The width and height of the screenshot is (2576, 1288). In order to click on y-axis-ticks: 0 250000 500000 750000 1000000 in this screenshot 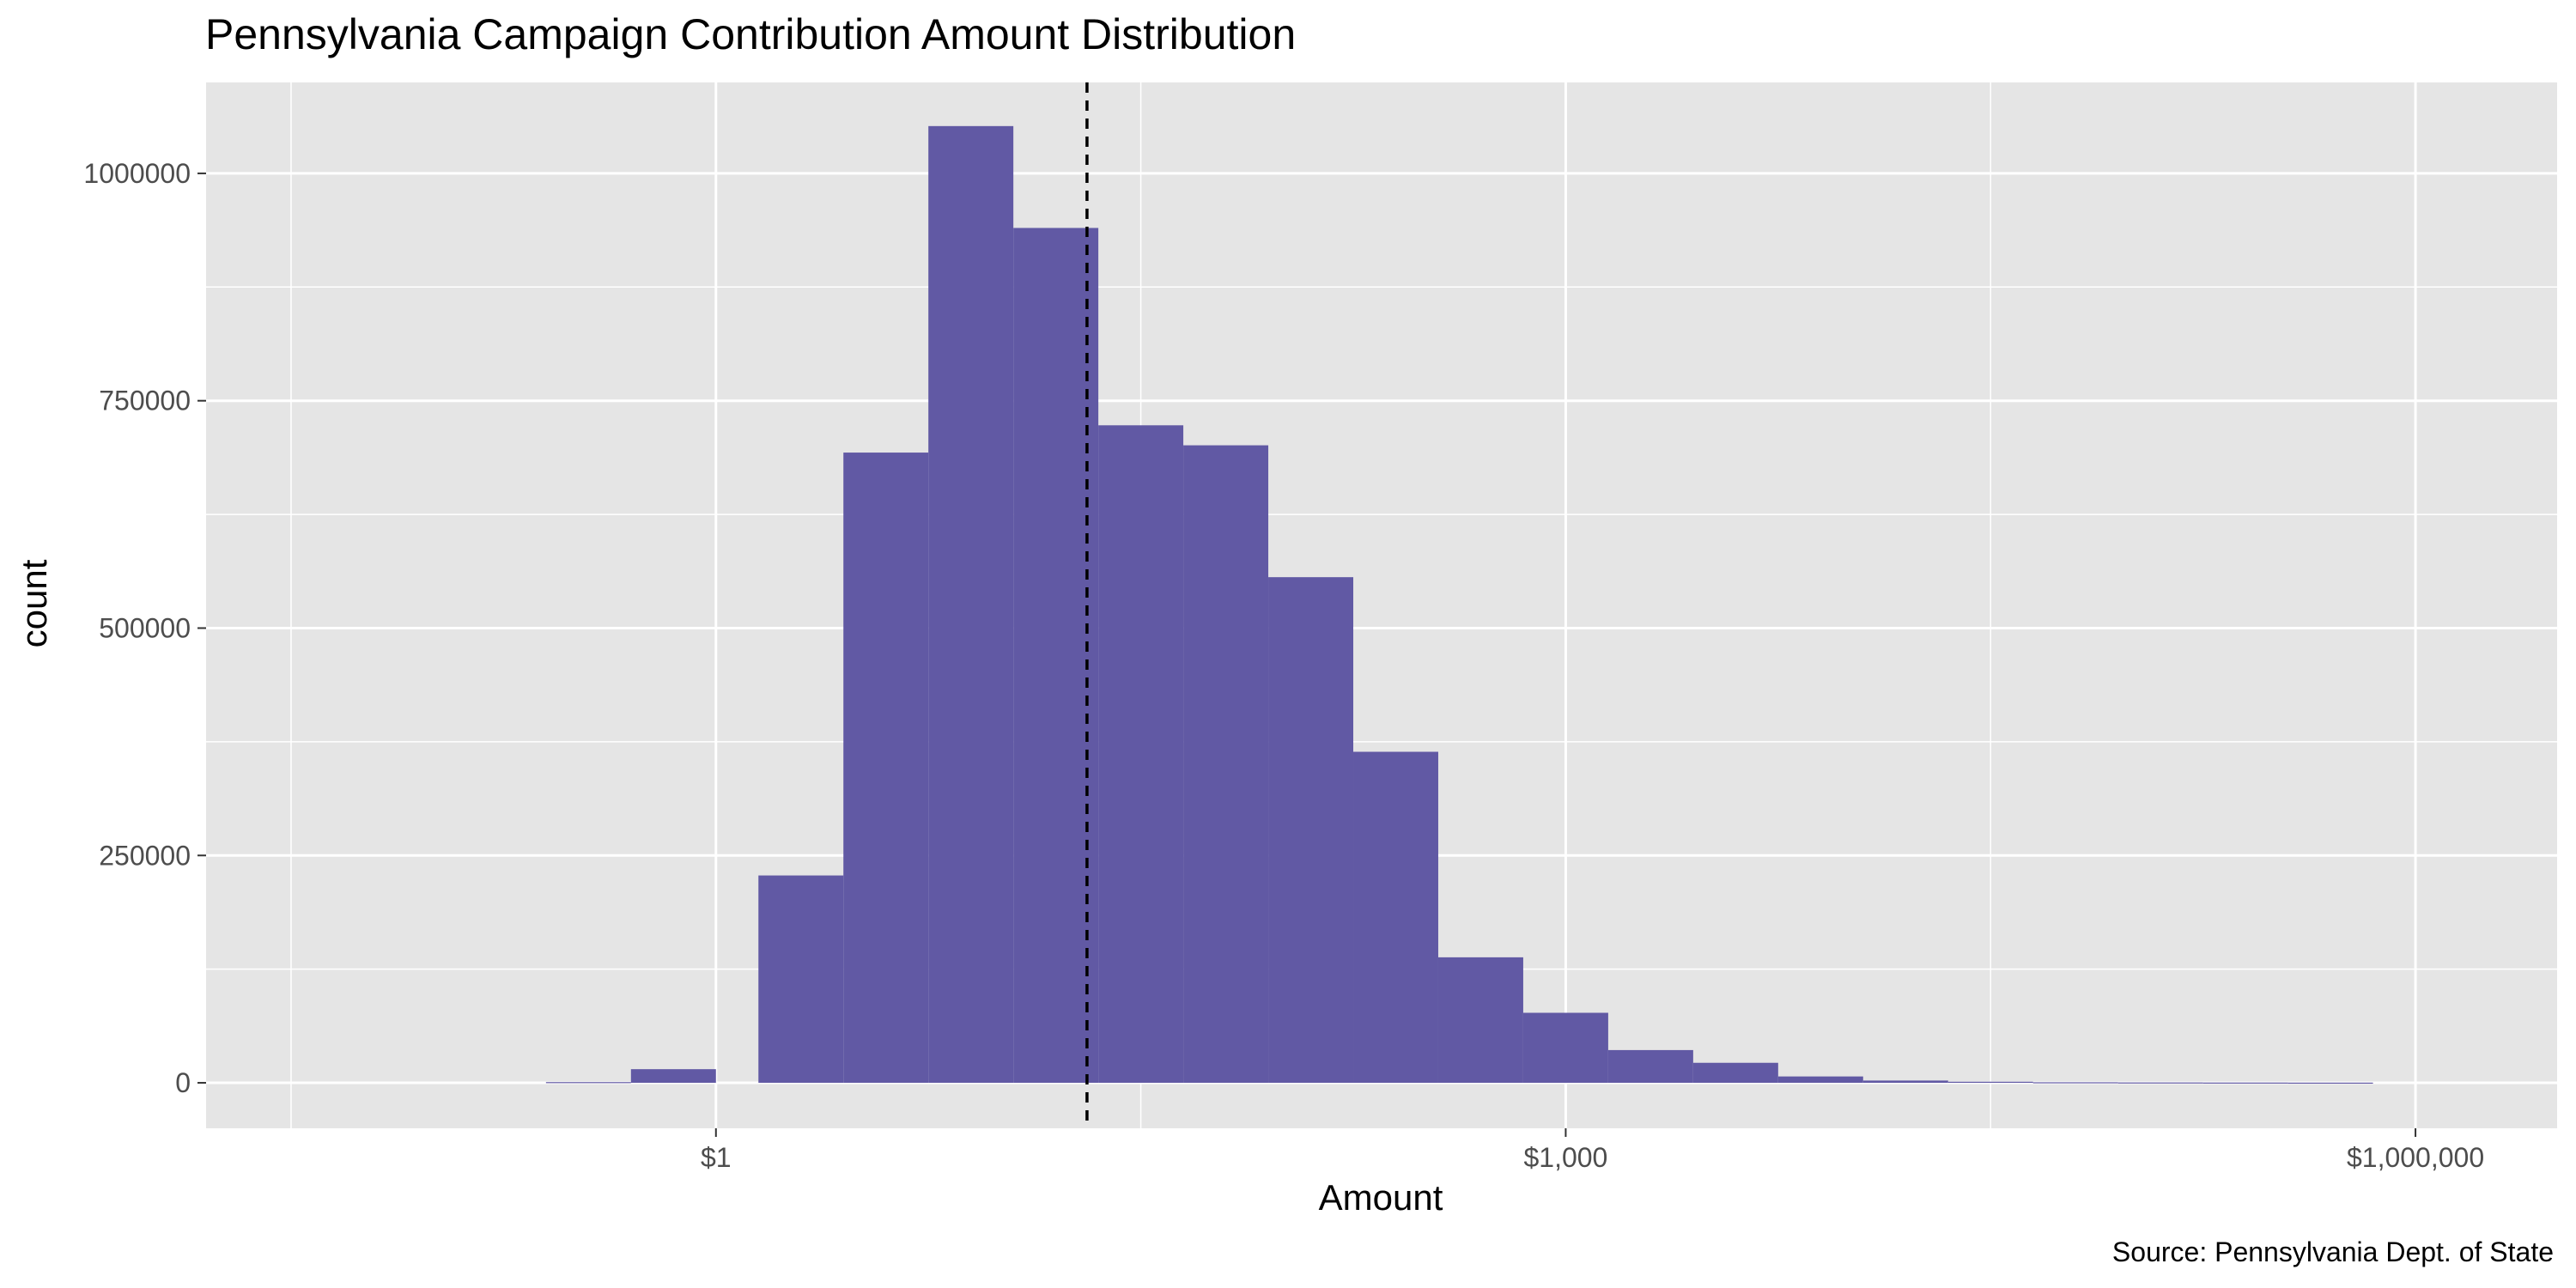, I will do `click(144, 628)`.